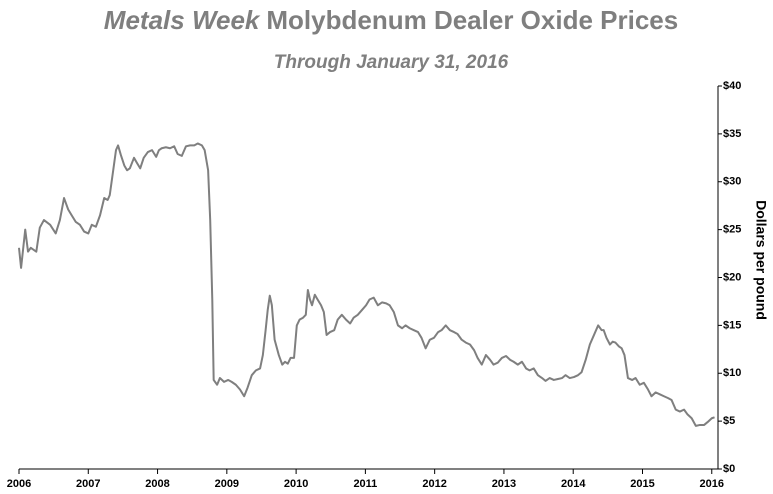  What do you see at coordinates (732, 373) in the screenshot?
I see `y-tick-label: $10` at bounding box center [732, 373].